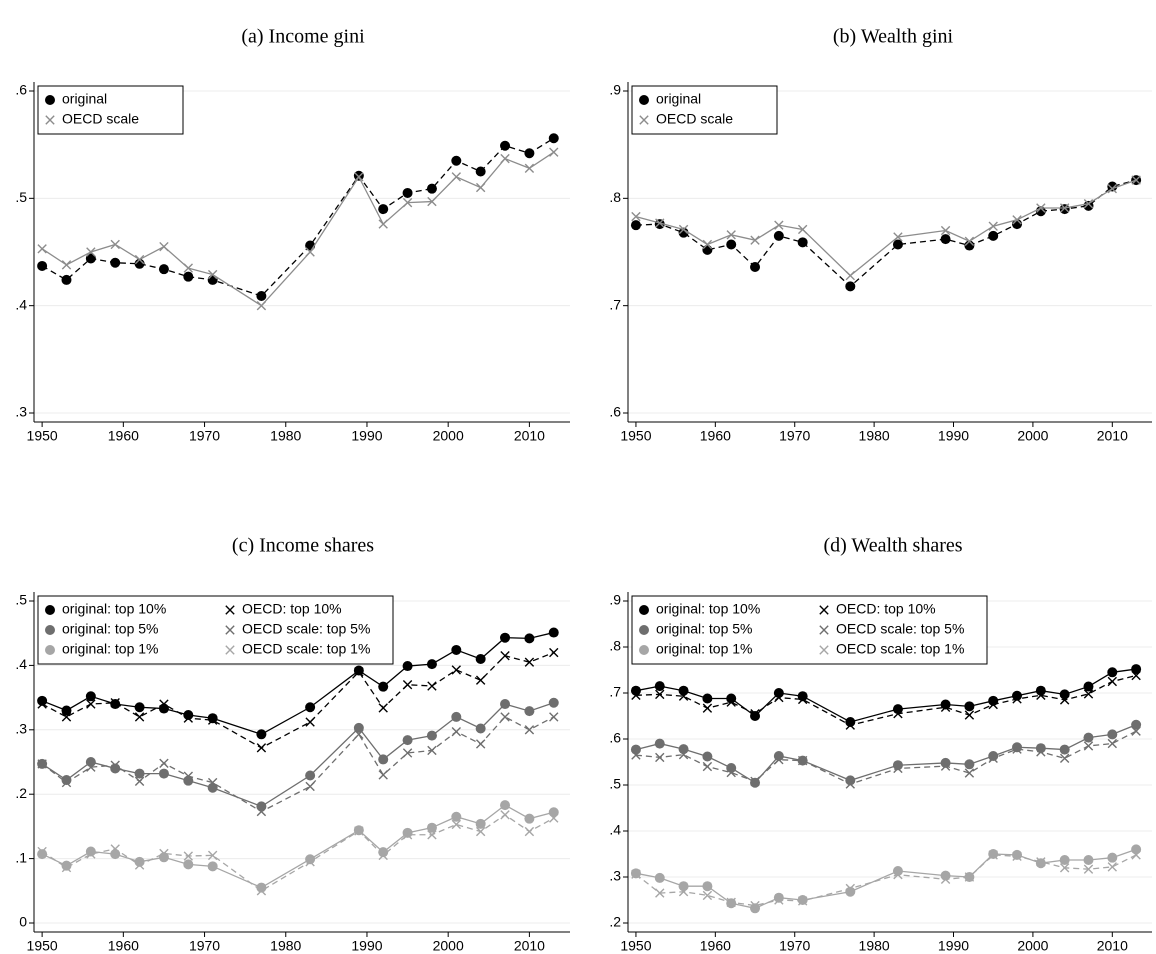 Image resolution: width=1156 pixels, height=954 pixels. I want to click on x-tick-label: 1970, so click(794, 946).